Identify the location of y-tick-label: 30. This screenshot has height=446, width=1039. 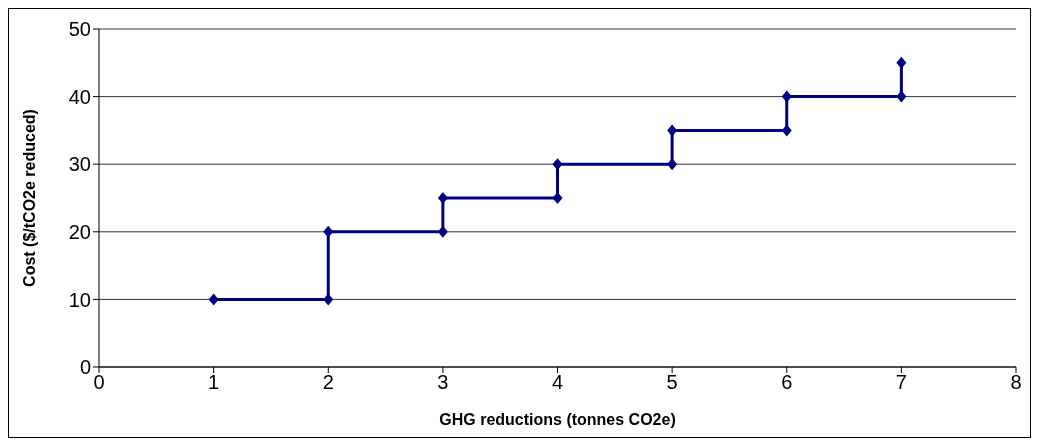
(79, 164).